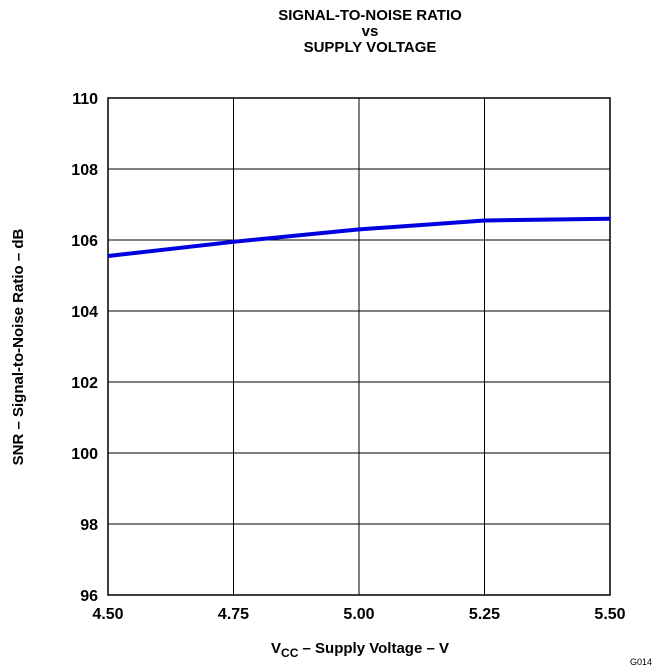 This screenshot has width=654, height=666. I want to click on y-tick-label: 104, so click(84, 312).